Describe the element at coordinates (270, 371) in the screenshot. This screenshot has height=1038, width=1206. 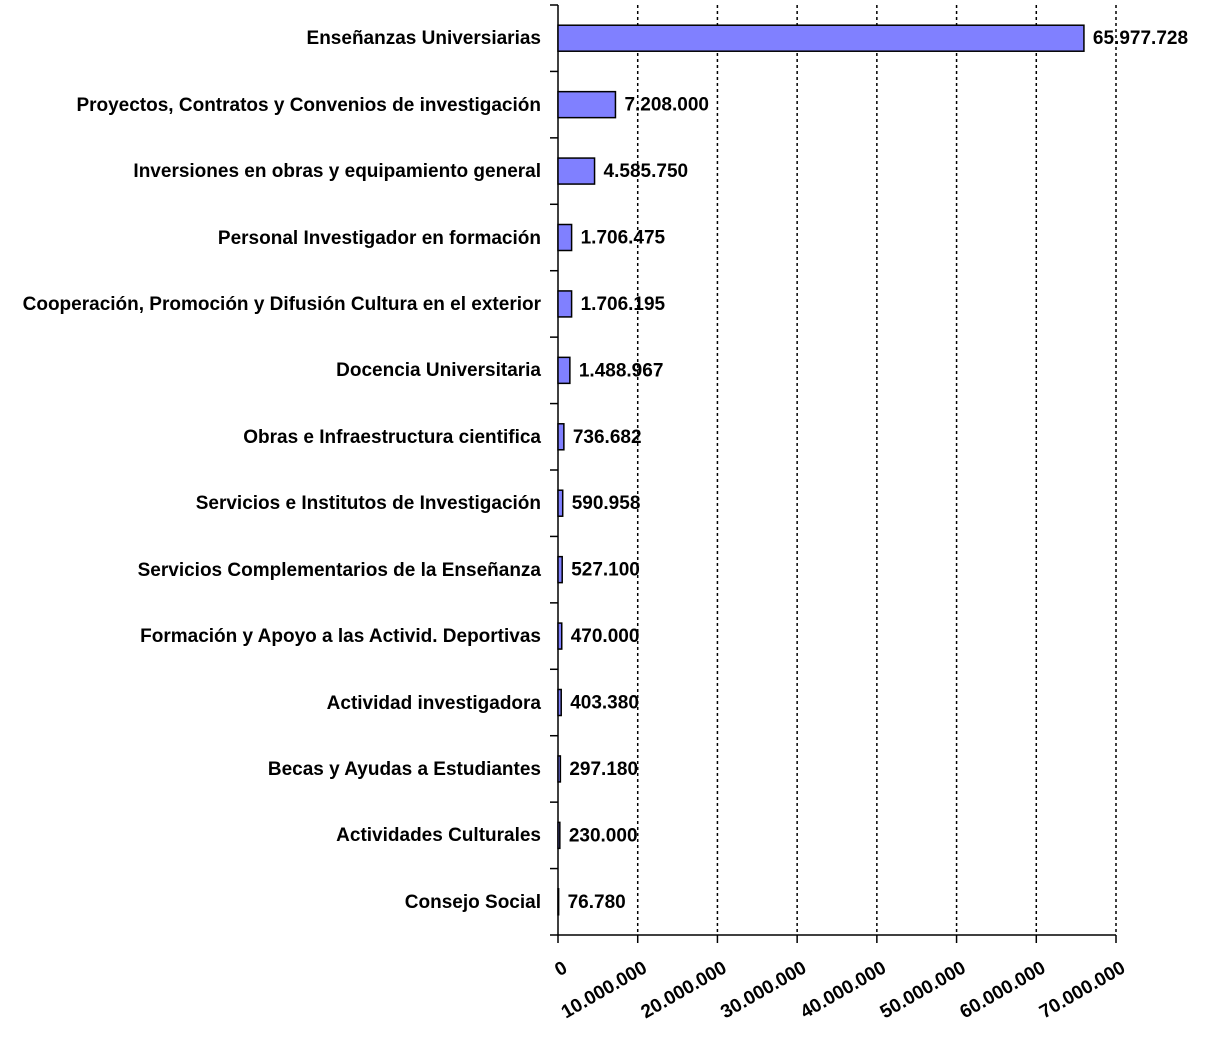
I see `y-tick-label-box: Docencia Universitaria` at that location.